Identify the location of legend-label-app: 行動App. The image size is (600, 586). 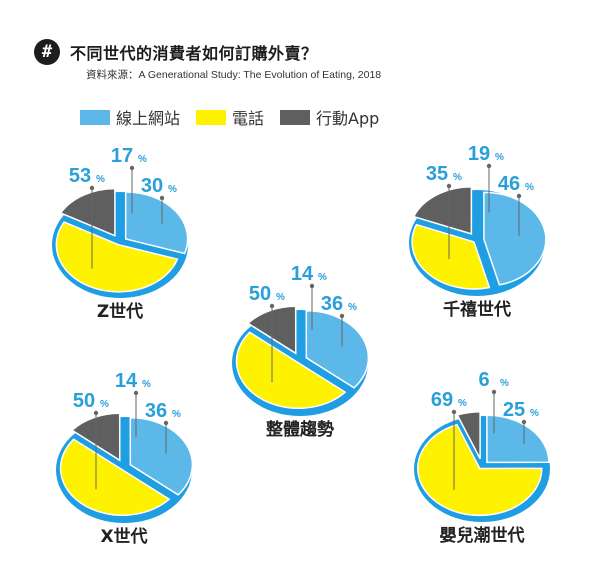
(348, 118).